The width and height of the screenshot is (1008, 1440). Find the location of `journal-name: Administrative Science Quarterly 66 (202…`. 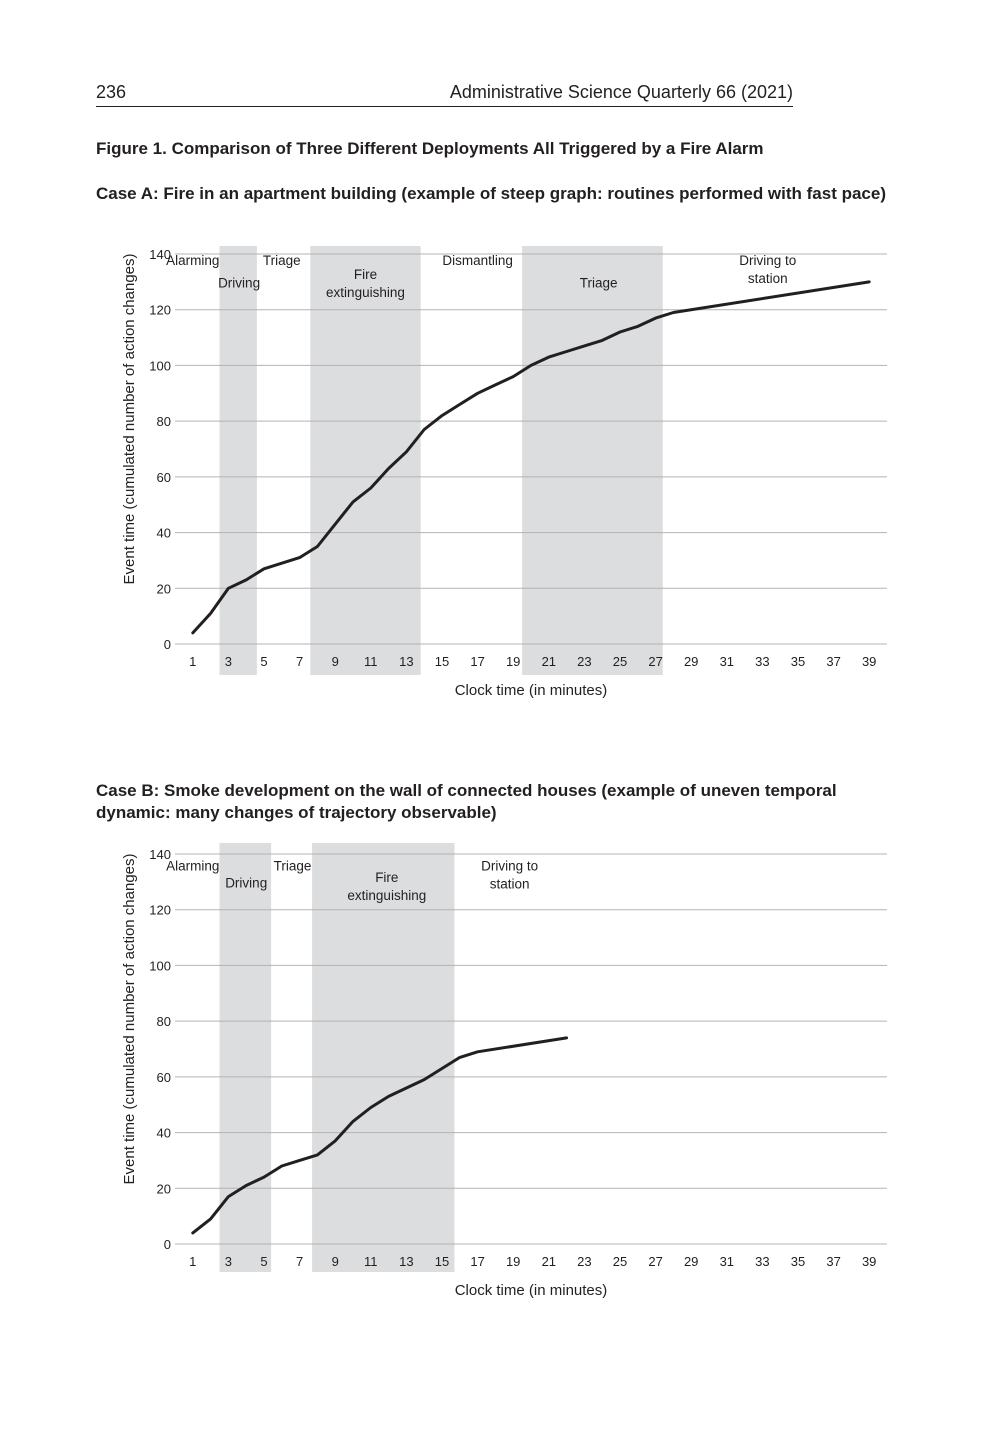

journal-name: Administrative Science Quarterly 66 (202… is located at coordinates (621, 92).